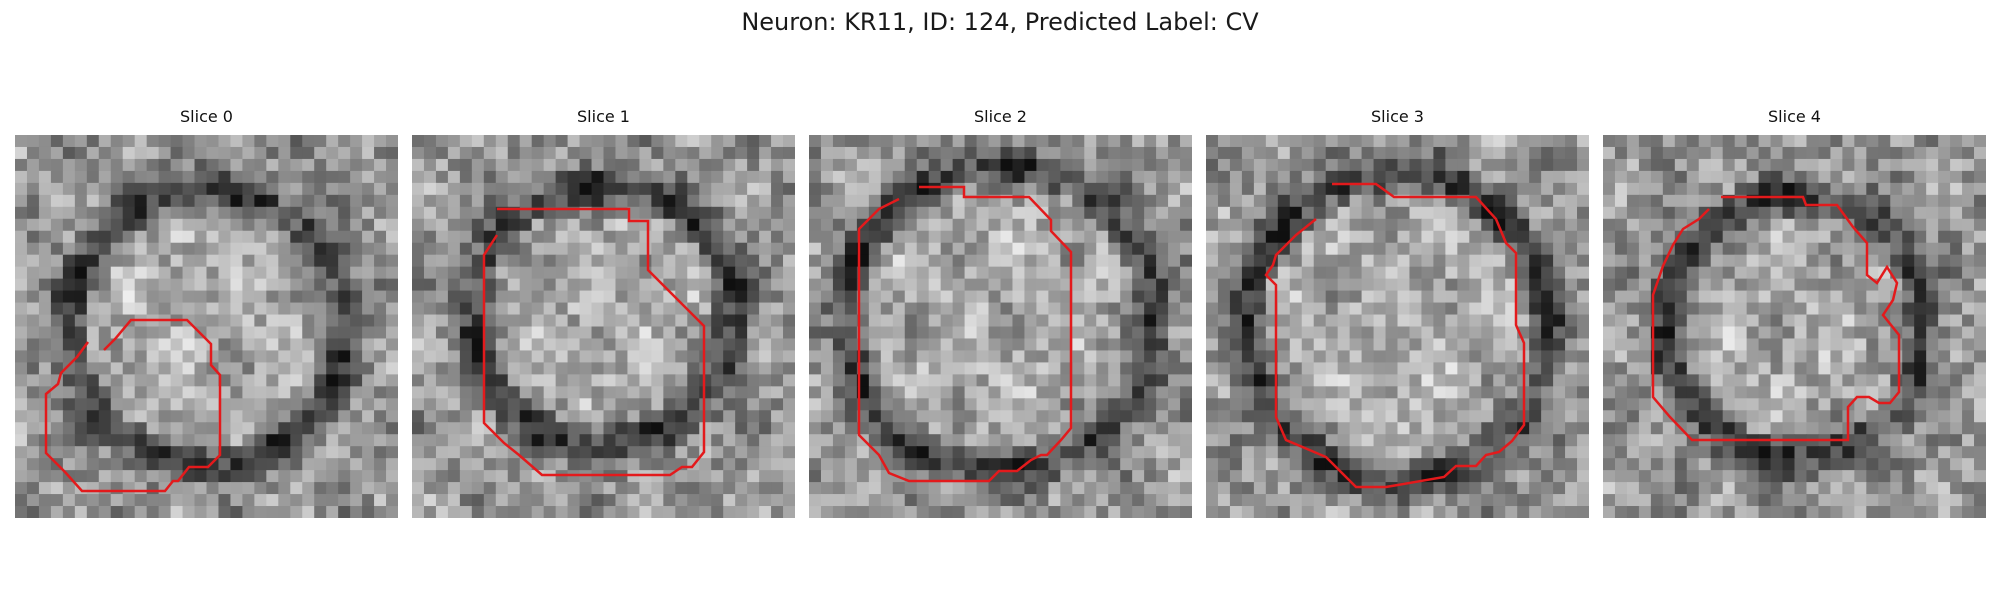  Describe the element at coordinates (1794, 326) in the screenshot. I see `slice-image` at that location.